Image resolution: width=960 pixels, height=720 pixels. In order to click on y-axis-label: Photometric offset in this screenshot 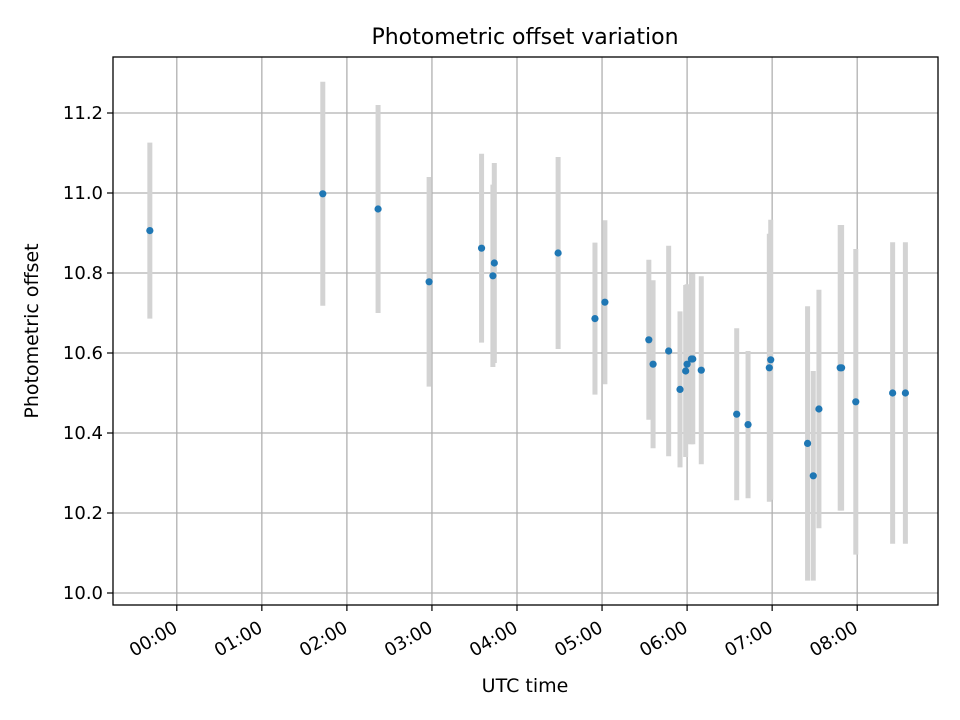, I will do `click(32, 330)`.